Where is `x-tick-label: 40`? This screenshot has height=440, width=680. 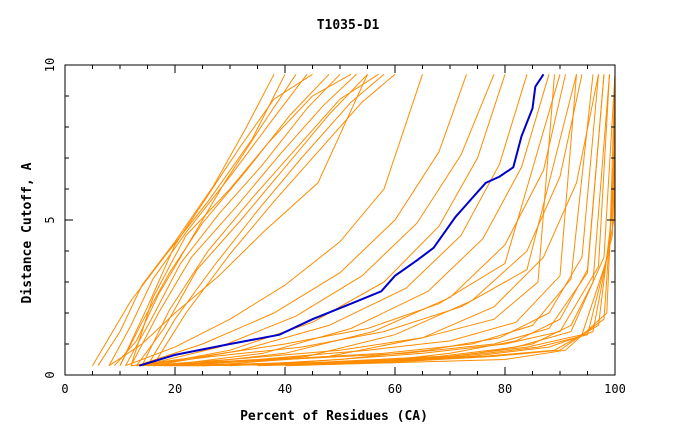
x-tick-label: 40 is located at coordinates (285, 389).